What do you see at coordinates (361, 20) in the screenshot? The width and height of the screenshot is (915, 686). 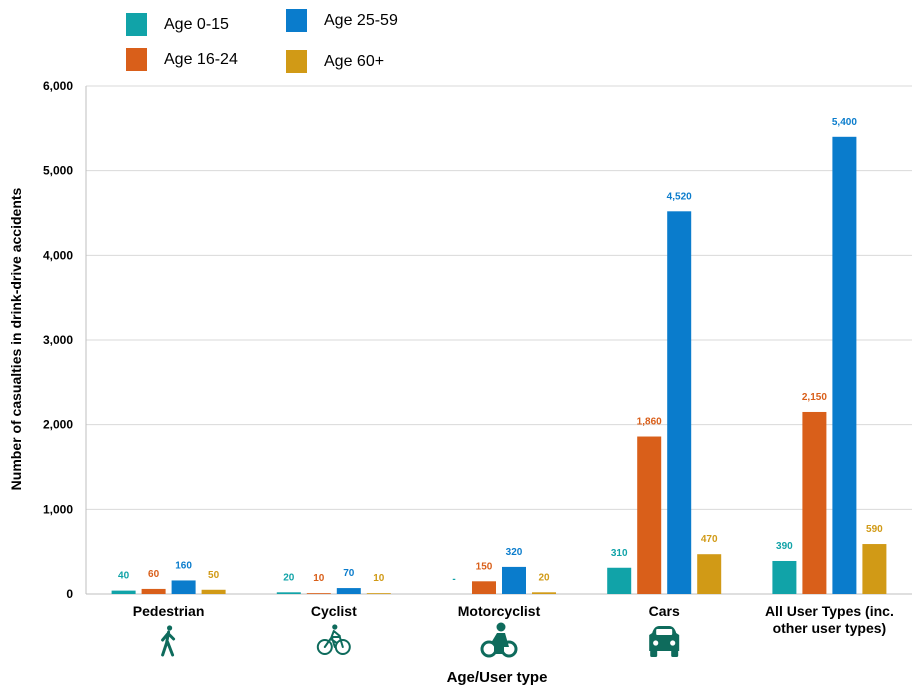 I see `legend-label: Age 25-59` at bounding box center [361, 20].